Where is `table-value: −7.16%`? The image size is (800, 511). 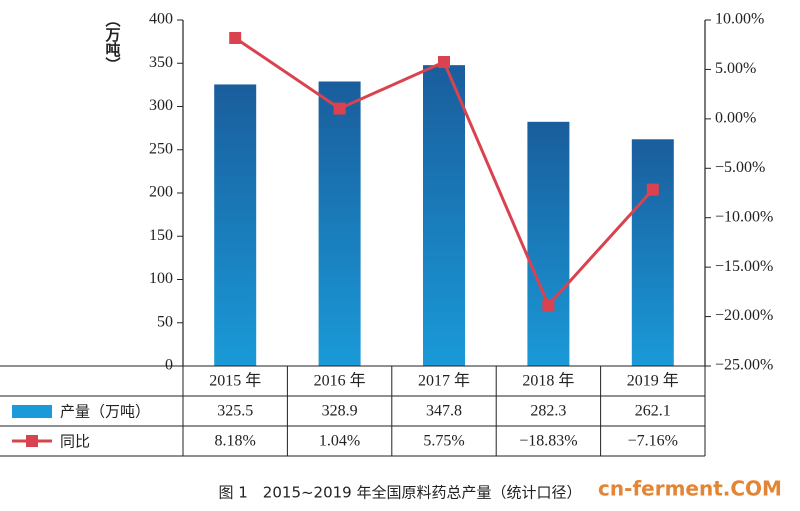 table-value: −7.16% is located at coordinates (653, 441).